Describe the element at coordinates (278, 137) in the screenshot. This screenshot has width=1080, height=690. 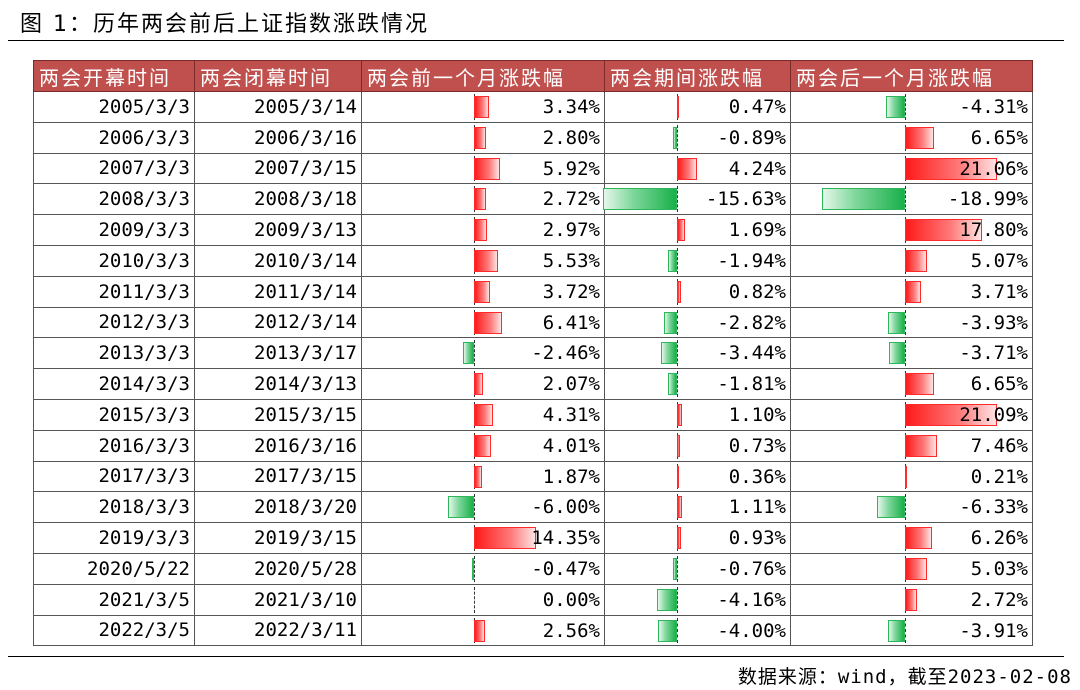
I see `close-date-cell: 2006/3/16` at that location.